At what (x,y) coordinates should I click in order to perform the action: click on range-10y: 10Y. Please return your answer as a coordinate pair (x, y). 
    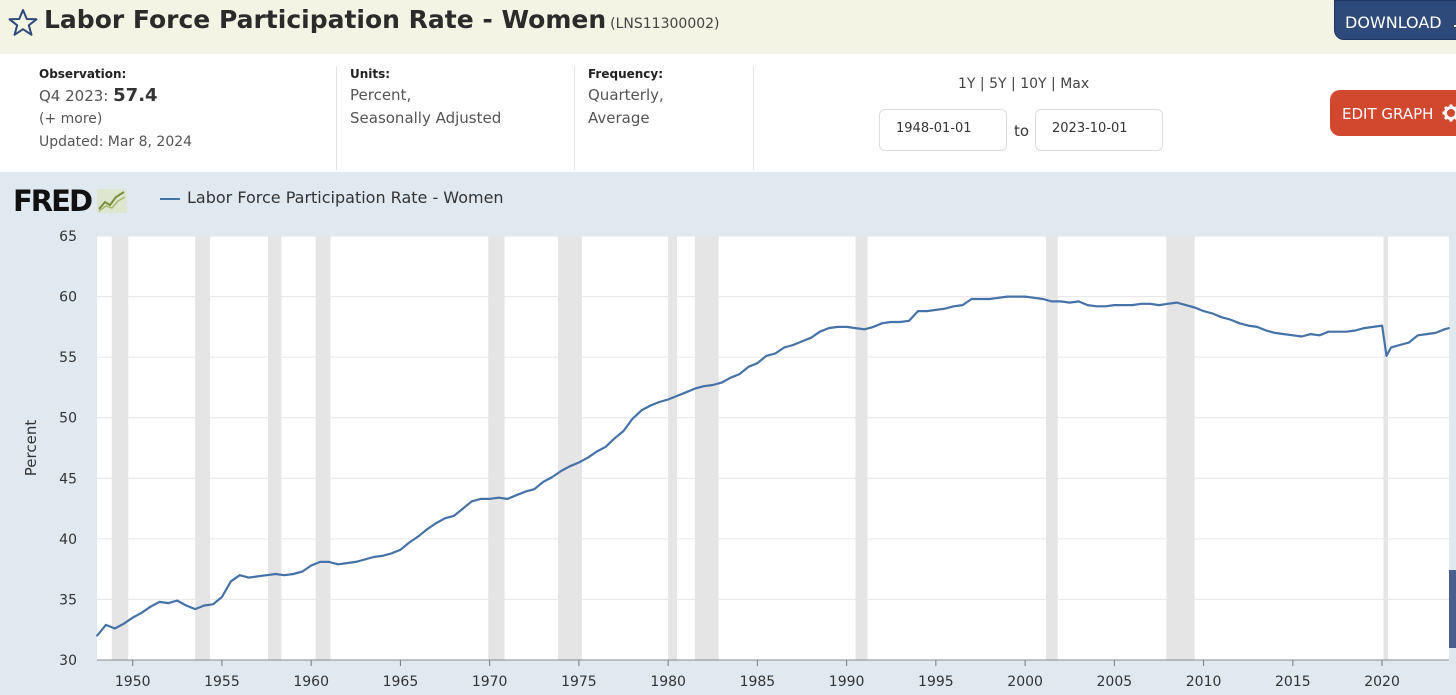
    Looking at the image, I should click on (1033, 84).